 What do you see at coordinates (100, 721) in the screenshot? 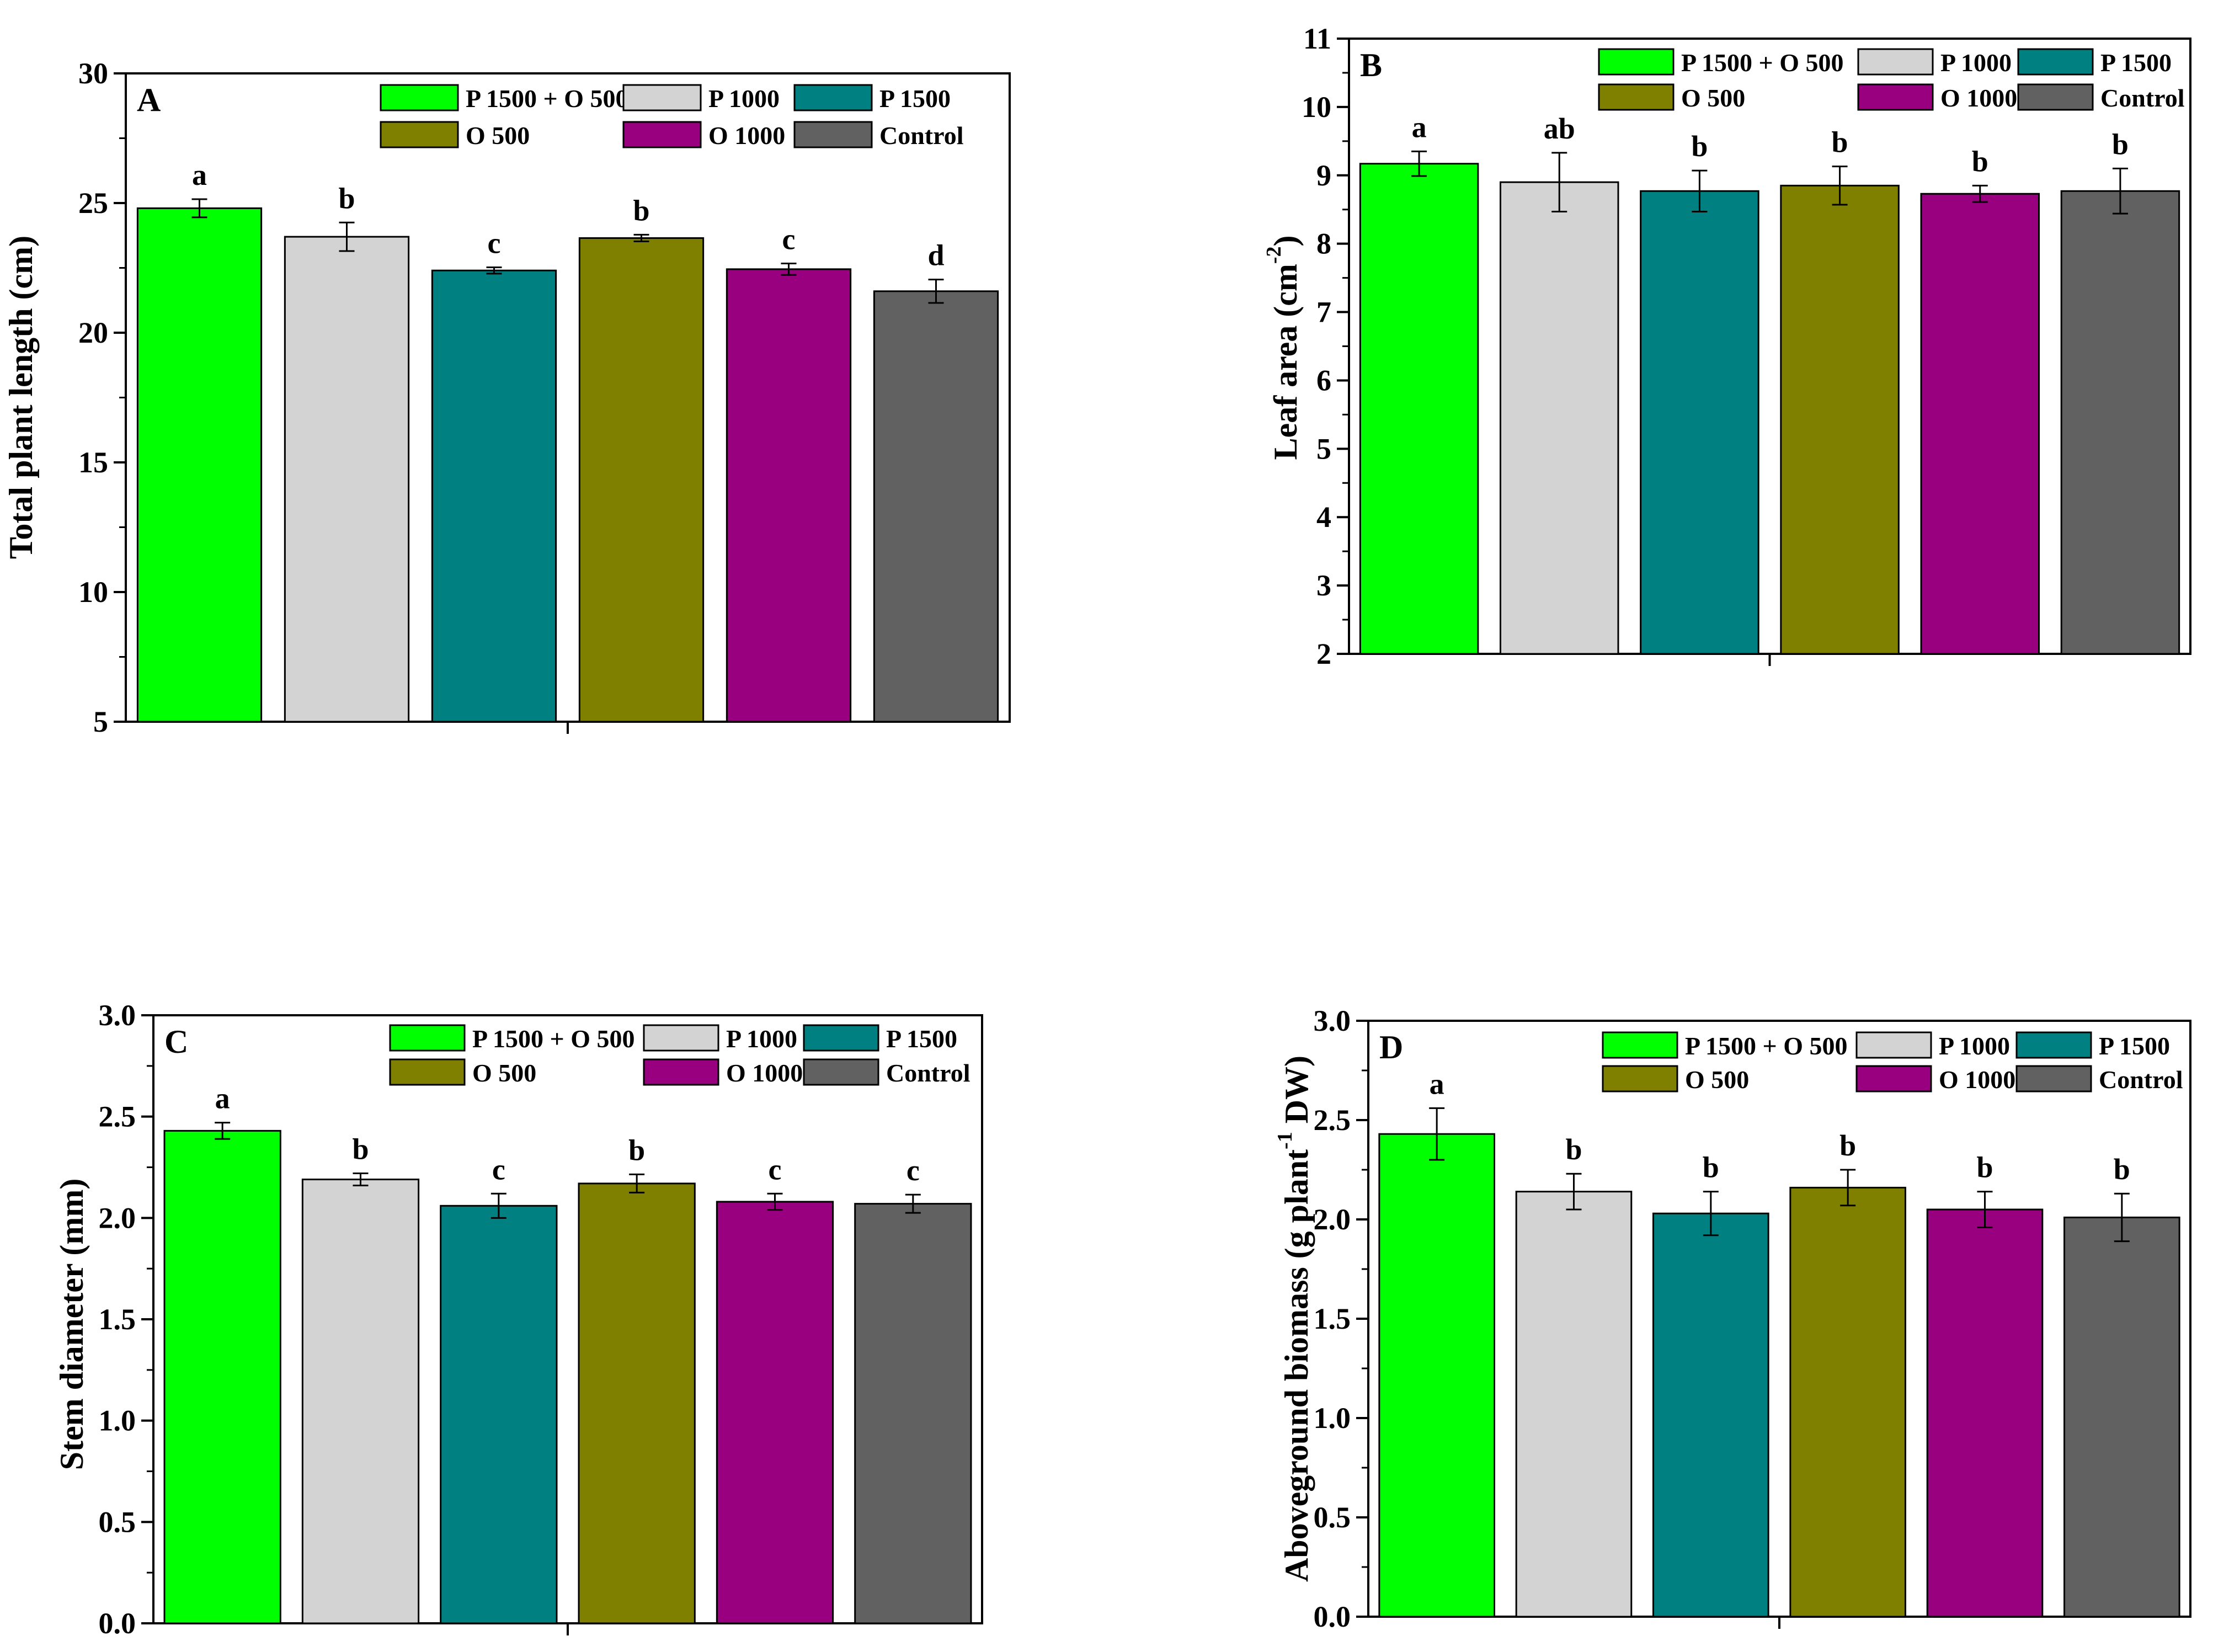
I see `y-tick-label: 5` at bounding box center [100, 721].